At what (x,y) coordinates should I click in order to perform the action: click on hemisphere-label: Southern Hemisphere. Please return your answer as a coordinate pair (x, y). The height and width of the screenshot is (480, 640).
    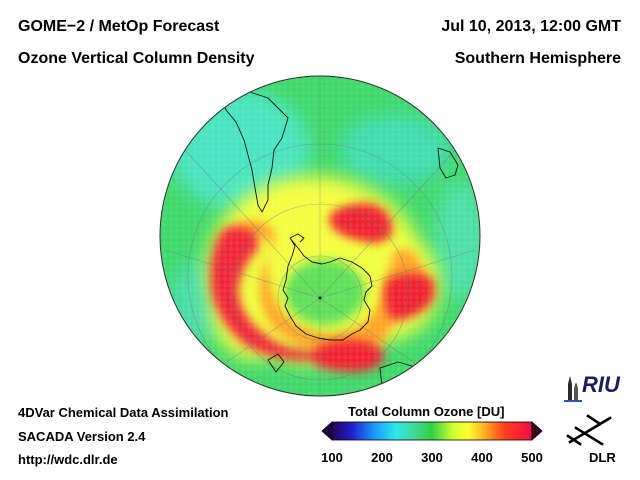
    Looking at the image, I should click on (537, 58).